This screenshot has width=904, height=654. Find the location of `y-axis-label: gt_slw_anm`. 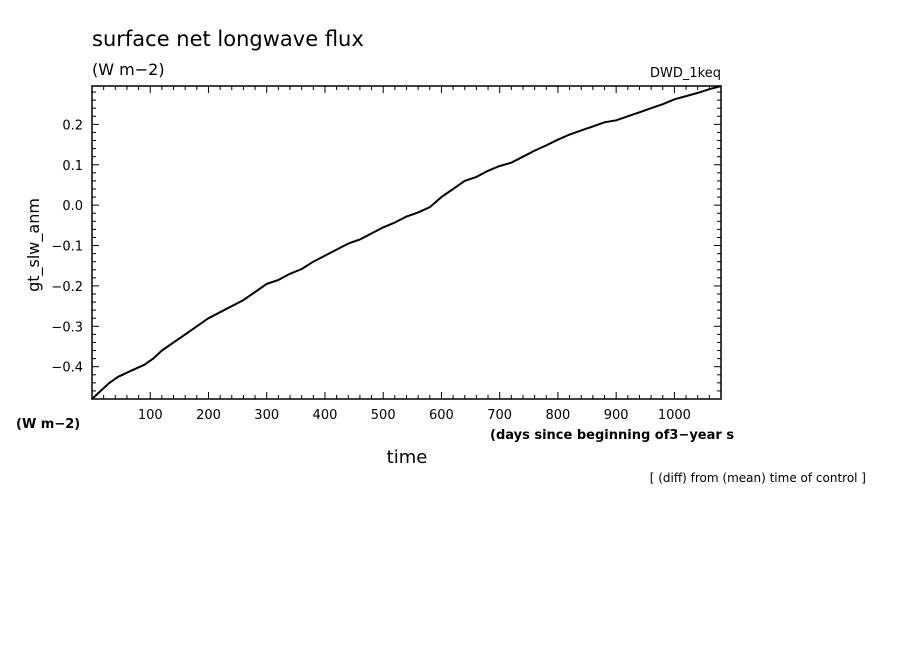

y-axis-label: gt_slw_anm is located at coordinates (34, 245).